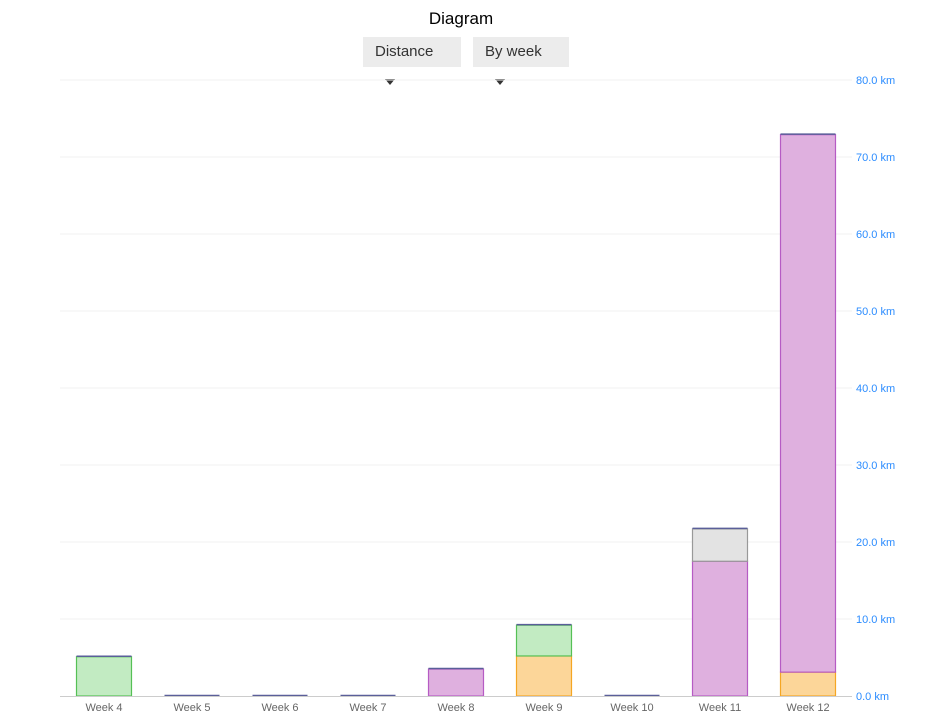  What do you see at coordinates (367, 708) in the screenshot?
I see `x-tick-label: Week 7` at bounding box center [367, 708].